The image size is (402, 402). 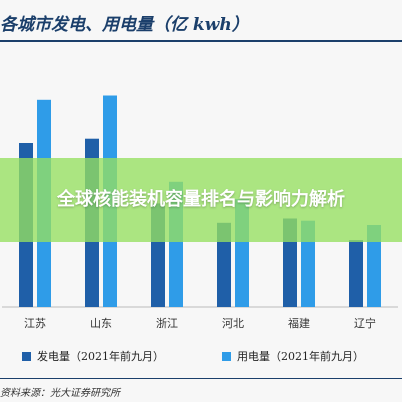 What do you see at coordinates (201, 355) in the screenshot?
I see `chart-legend: 发电量（2021年前九月） 用电量（2021年前九月）` at bounding box center [201, 355].